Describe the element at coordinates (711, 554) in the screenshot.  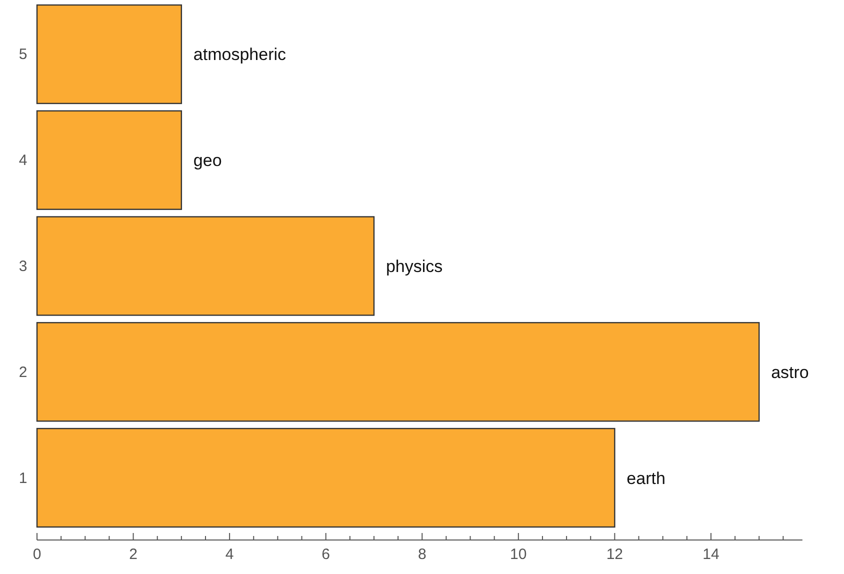
I see `x-tick-label: 14` at that location.